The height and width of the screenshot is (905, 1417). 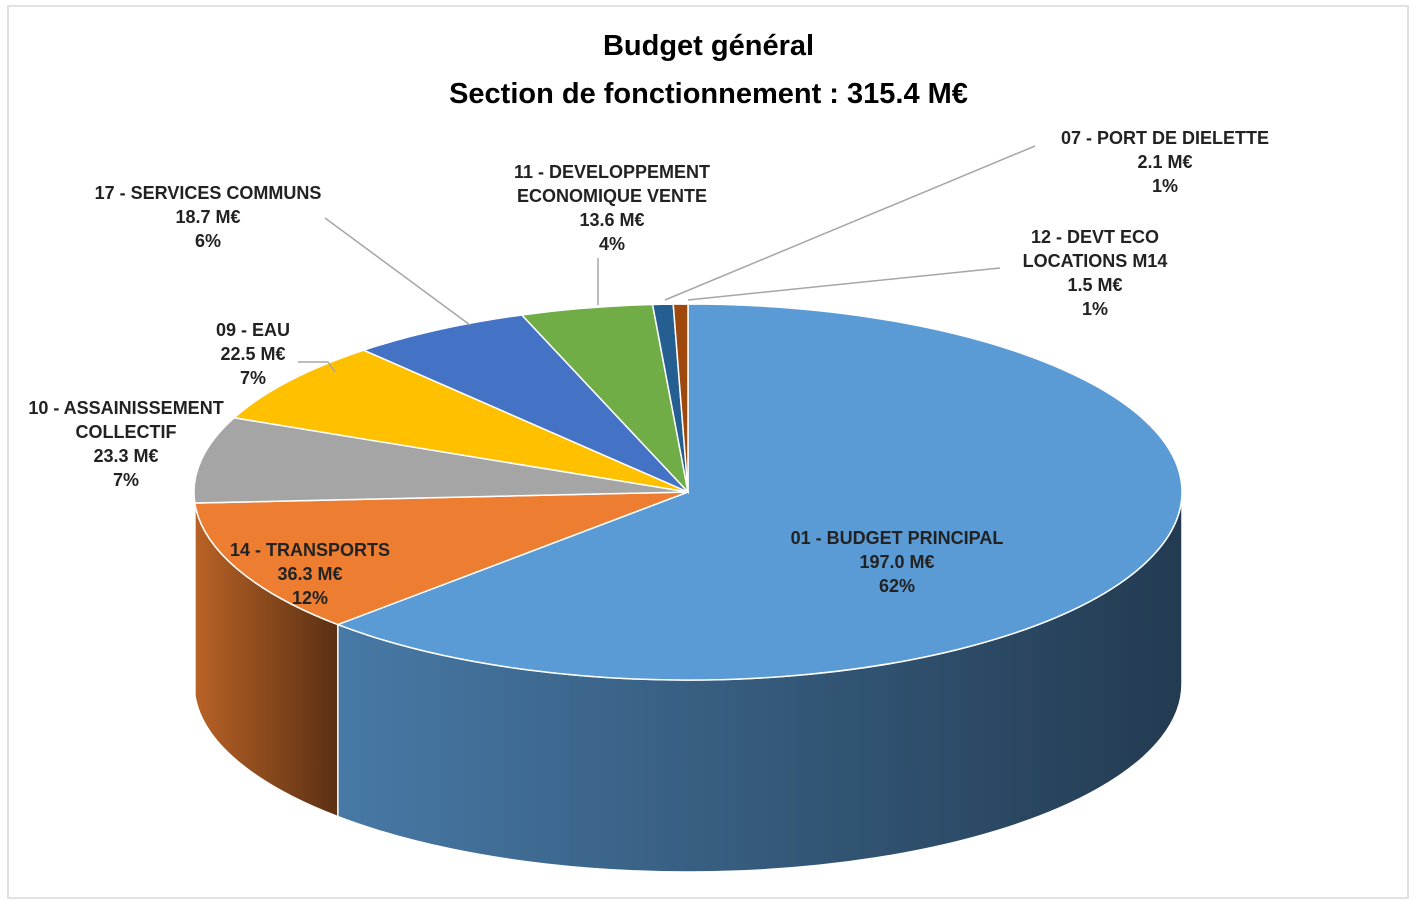 I want to click on value-label: 13.6 M€, so click(x=612, y=220).